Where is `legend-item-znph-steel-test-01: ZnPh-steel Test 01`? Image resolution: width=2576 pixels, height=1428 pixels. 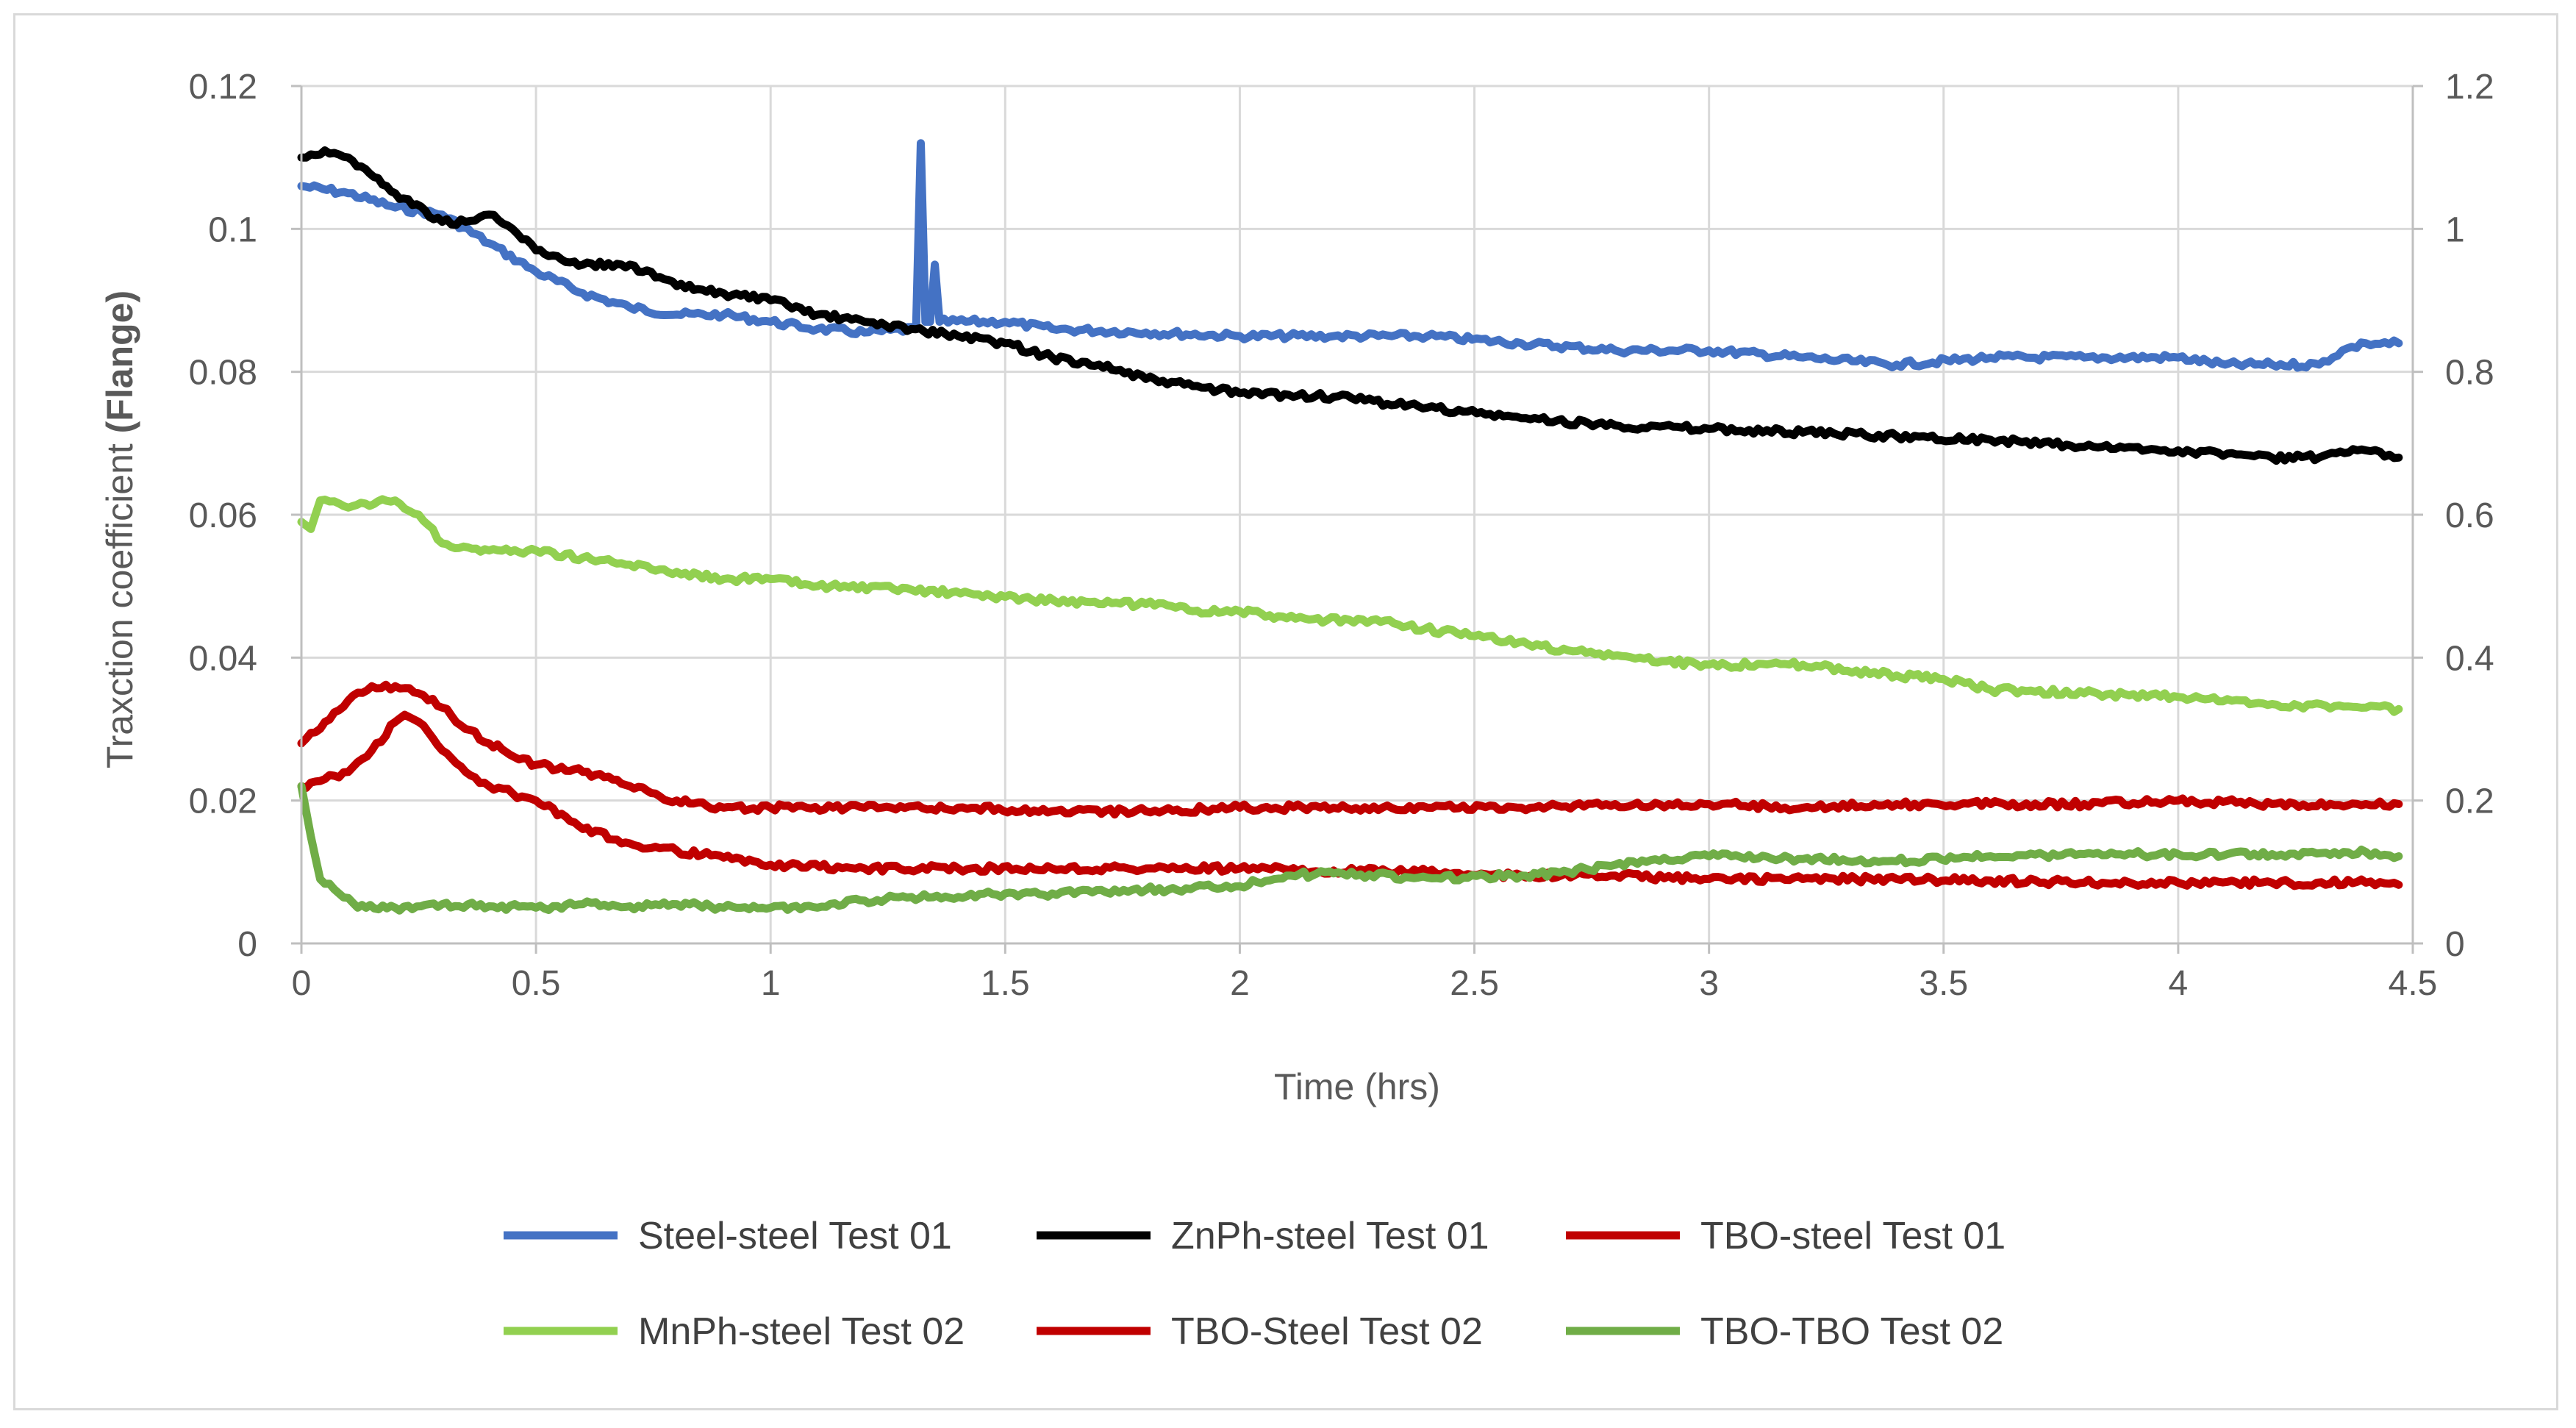 legend-item-znph-steel-test-01: ZnPh-steel Test 01 is located at coordinates (1263, 1236).